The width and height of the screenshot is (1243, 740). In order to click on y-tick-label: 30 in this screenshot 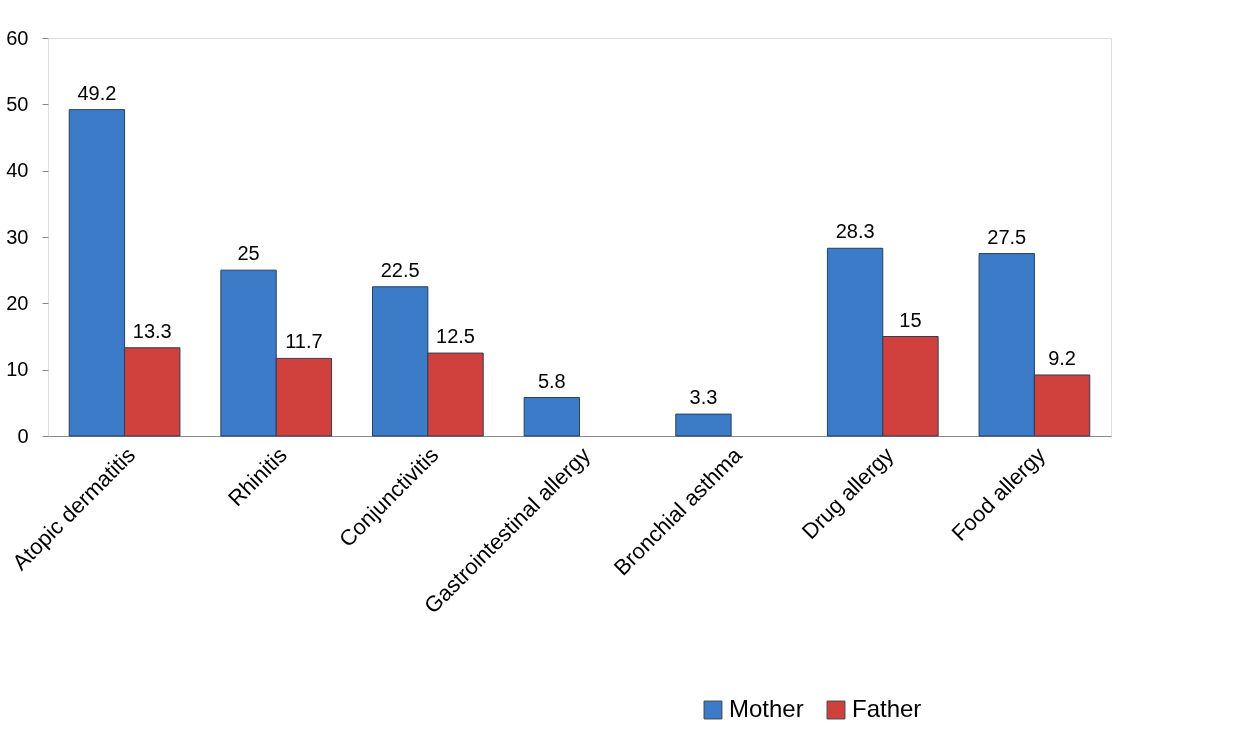, I will do `click(17, 236)`.